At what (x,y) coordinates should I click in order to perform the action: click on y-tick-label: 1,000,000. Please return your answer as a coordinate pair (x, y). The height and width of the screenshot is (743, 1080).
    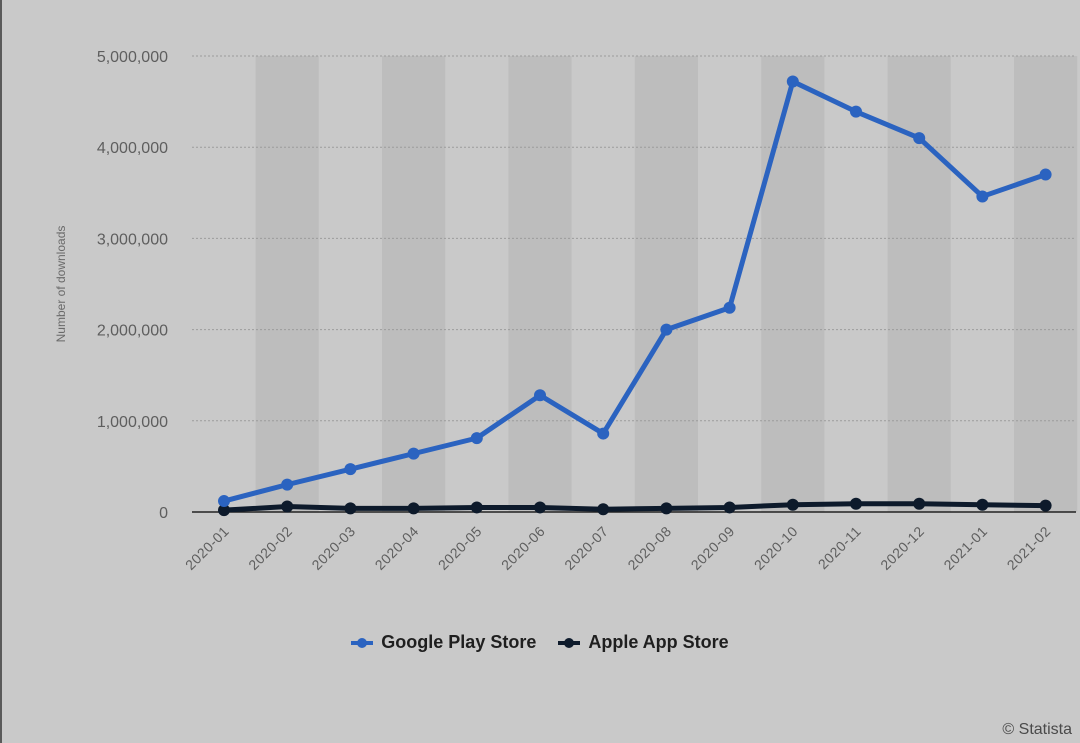
    Looking at the image, I should click on (132, 422).